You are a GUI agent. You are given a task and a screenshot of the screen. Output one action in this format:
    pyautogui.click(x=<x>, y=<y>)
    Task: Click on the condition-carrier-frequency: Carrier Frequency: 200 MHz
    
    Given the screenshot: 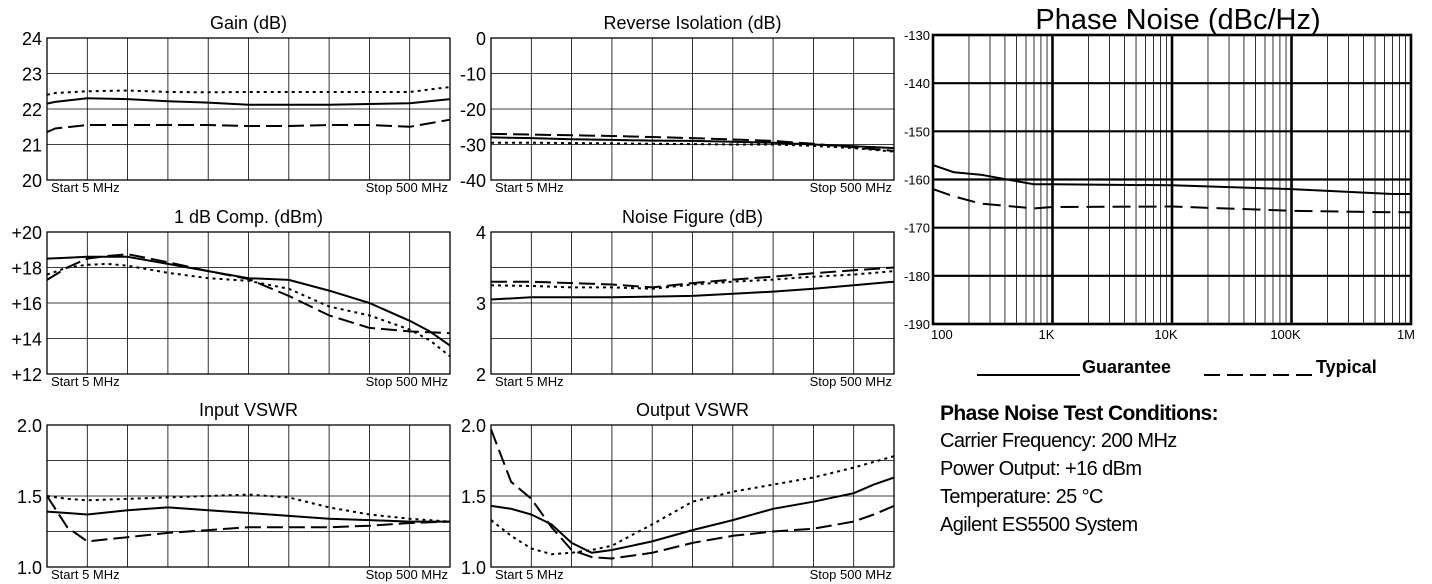 What is the action you would take?
    pyautogui.click(x=1058, y=441)
    